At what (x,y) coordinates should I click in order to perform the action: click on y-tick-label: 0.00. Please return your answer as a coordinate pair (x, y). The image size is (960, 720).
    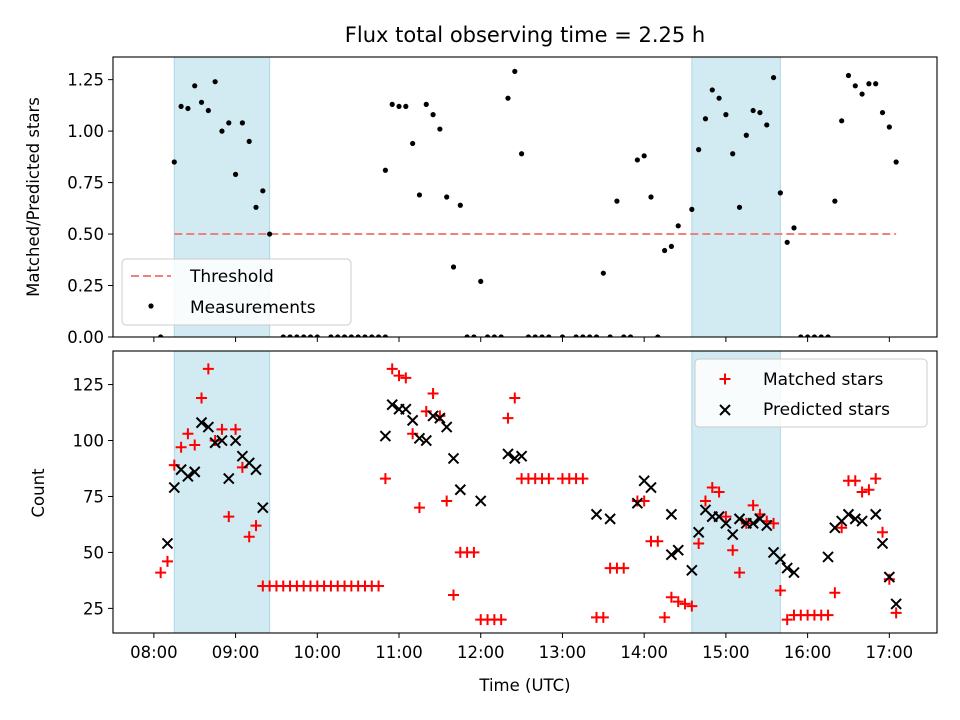
    Looking at the image, I should click on (85, 337).